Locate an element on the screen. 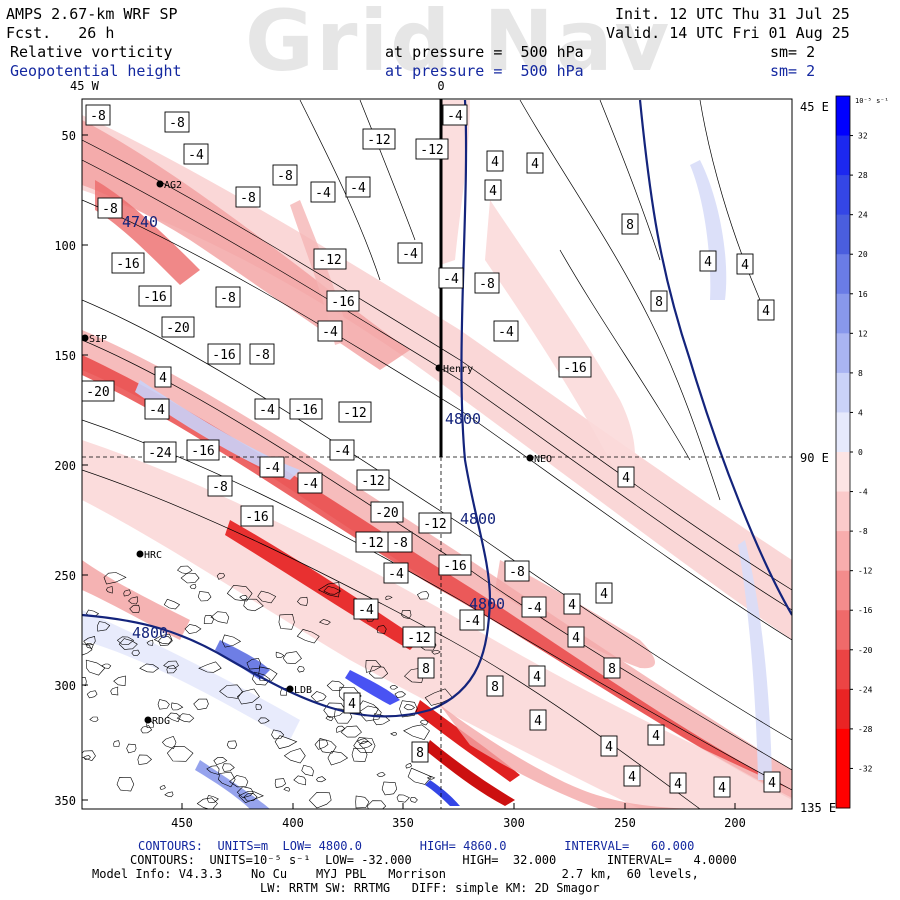 Image resolution: width=900 pixels, height=900 pixels. station-henry: Henry is located at coordinates (458, 369).